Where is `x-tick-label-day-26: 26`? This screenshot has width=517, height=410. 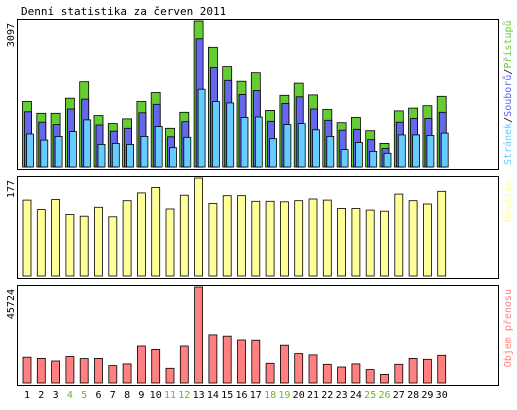 x-tick-label-day-26: 26 is located at coordinates (384, 395).